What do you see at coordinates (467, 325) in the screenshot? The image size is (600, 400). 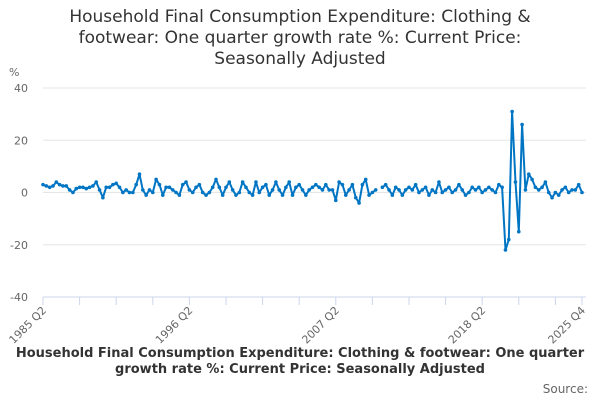 I see `x-tick-label: 2018 Q2` at bounding box center [467, 325].